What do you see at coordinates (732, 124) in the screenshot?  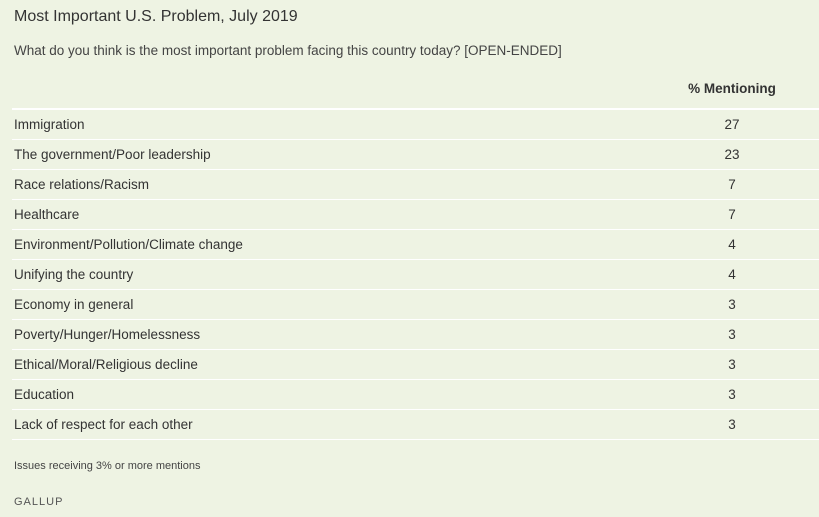 I see `row-value: 27` at bounding box center [732, 124].